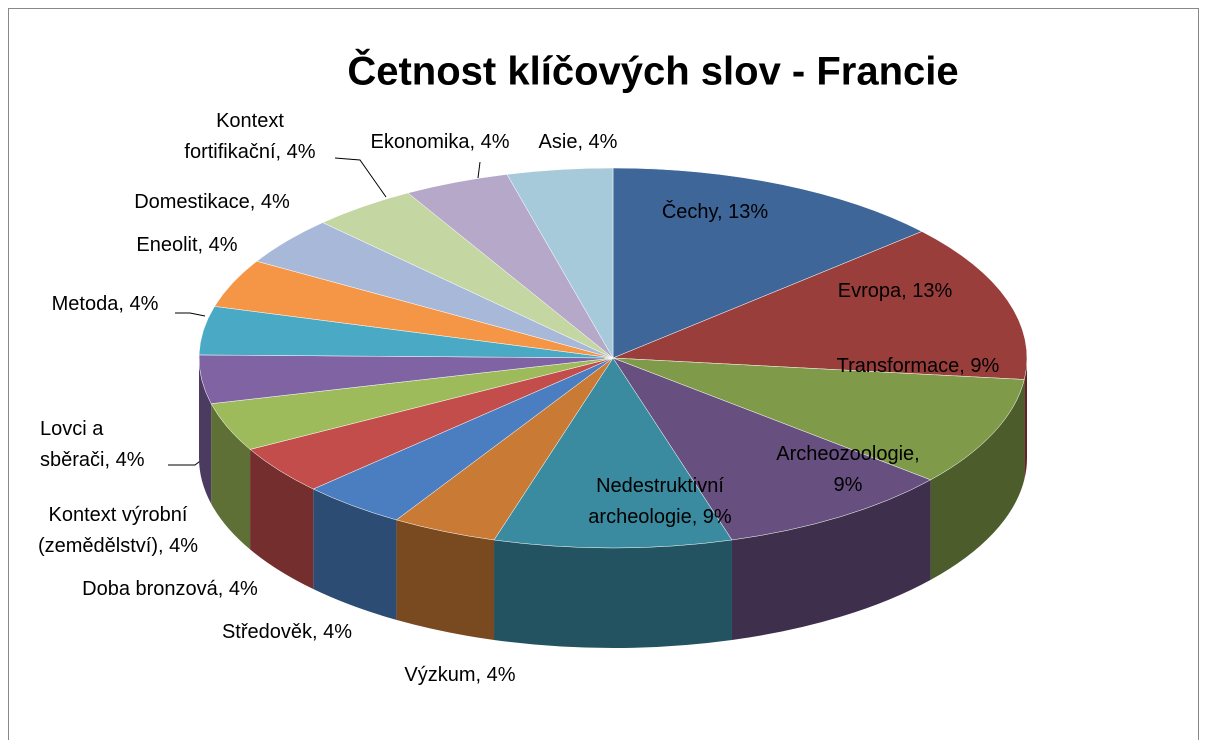  I want to click on data-label: Lovci a sběrači, 4%, so click(92, 444).